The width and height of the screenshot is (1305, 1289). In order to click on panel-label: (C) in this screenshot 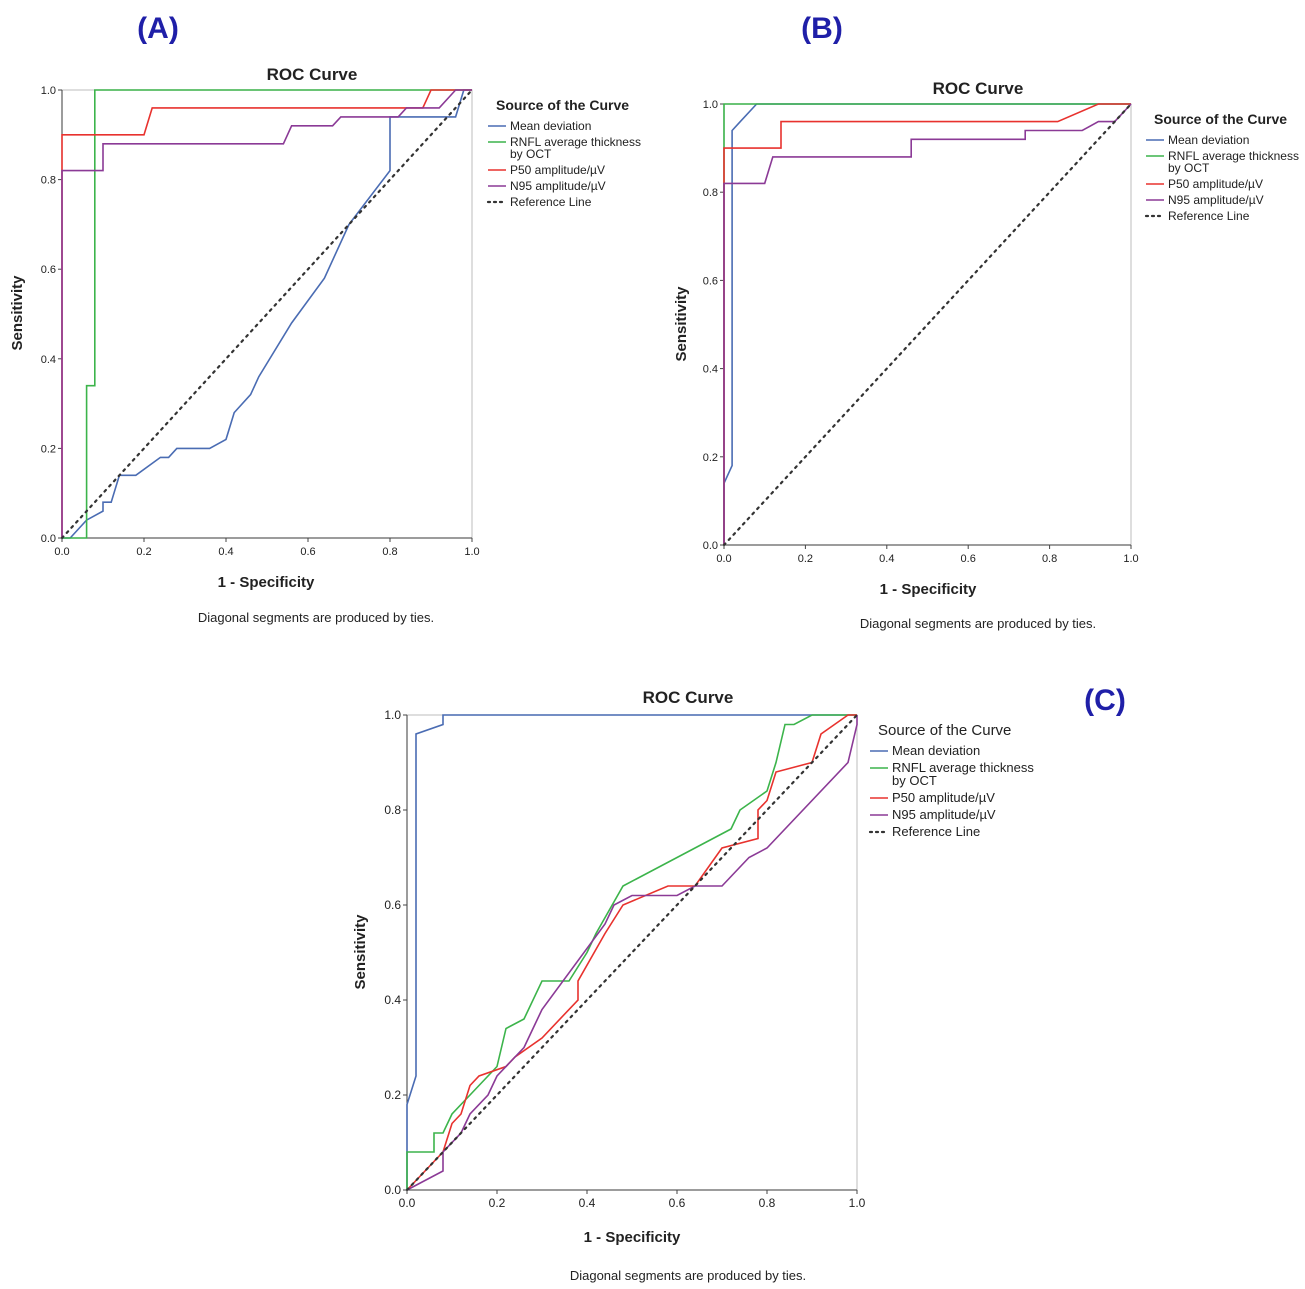, I will do `click(1105, 700)`.